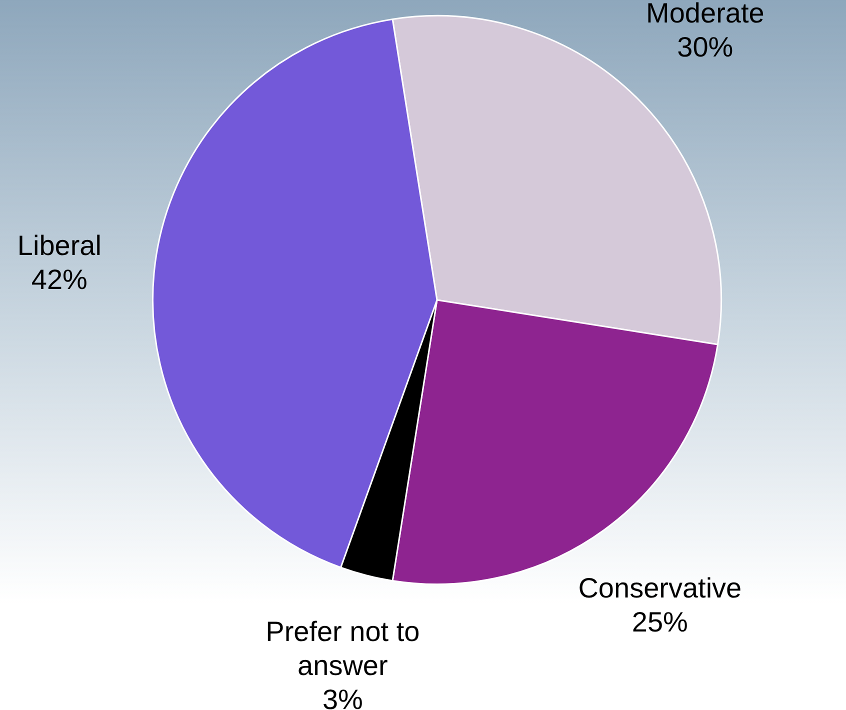 The height and width of the screenshot is (710, 846). Describe the element at coordinates (660, 588) in the screenshot. I see `slice-label: Conservative` at that location.